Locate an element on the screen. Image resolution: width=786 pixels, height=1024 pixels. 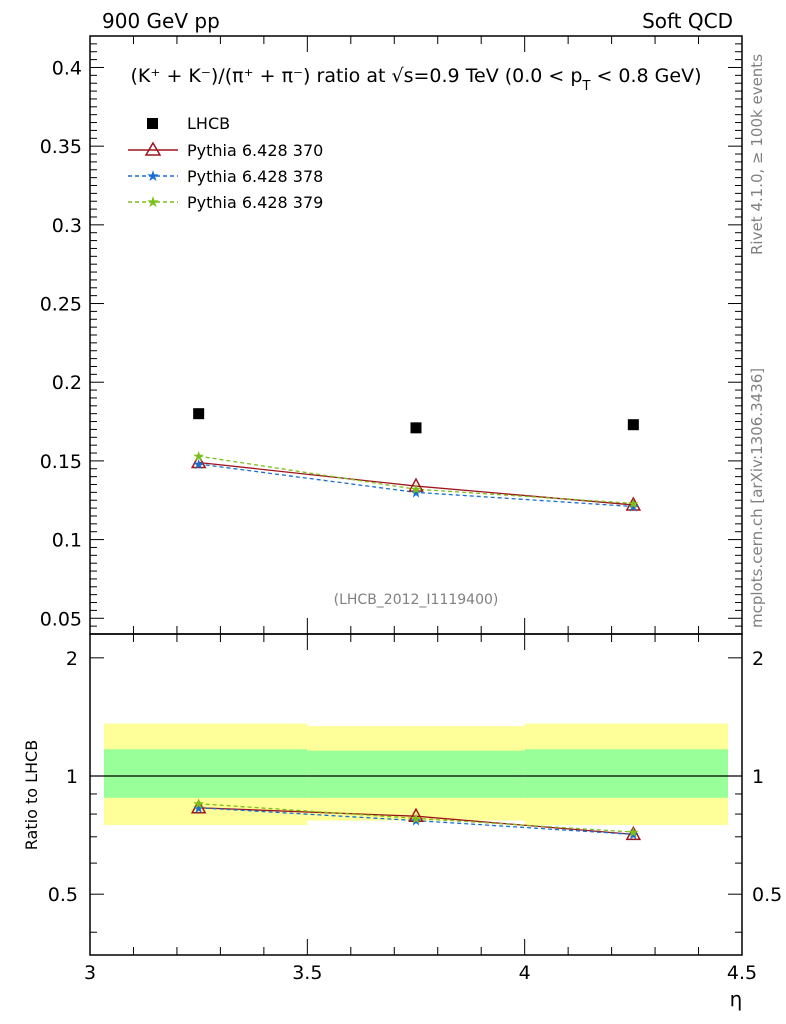
main-y-tick-label: 0.2 is located at coordinates (67, 383).